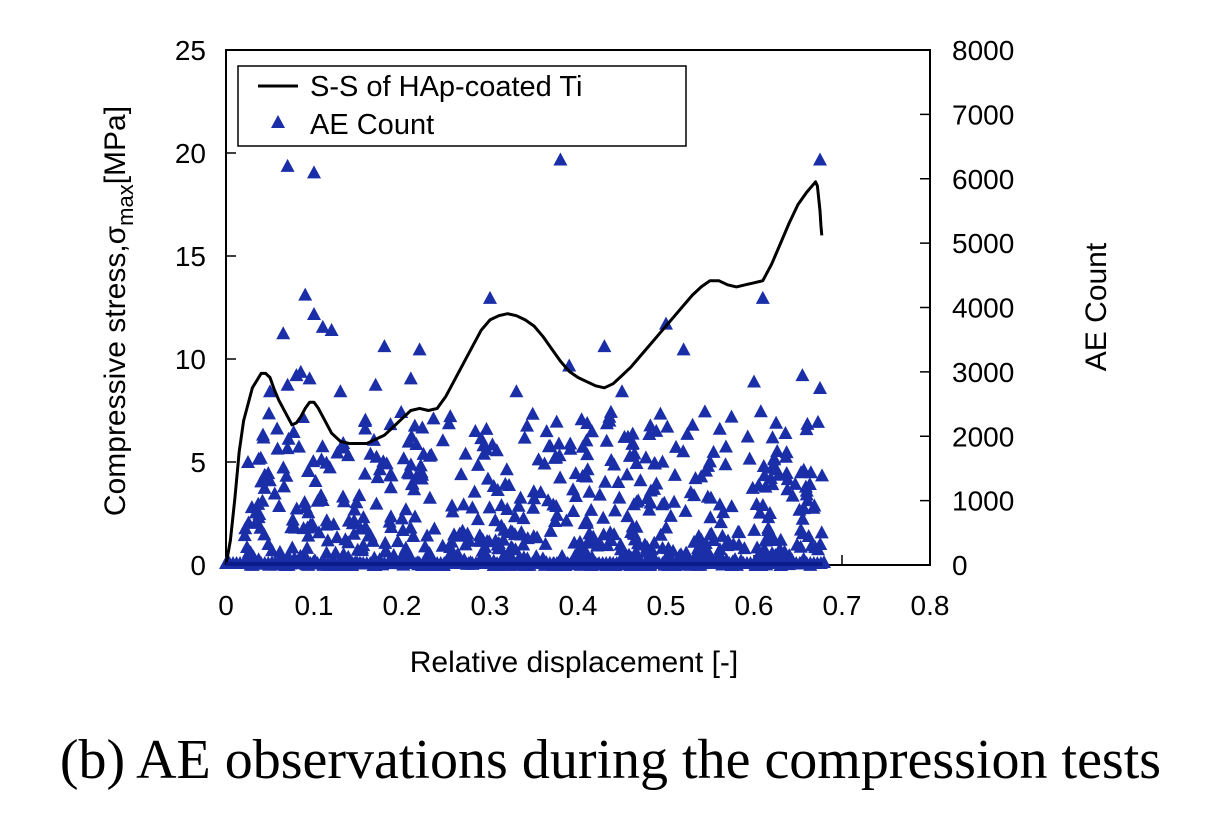 This screenshot has height=815, width=1221. What do you see at coordinates (278, 121) in the screenshot?
I see `legend-triangle-swatch` at bounding box center [278, 121].